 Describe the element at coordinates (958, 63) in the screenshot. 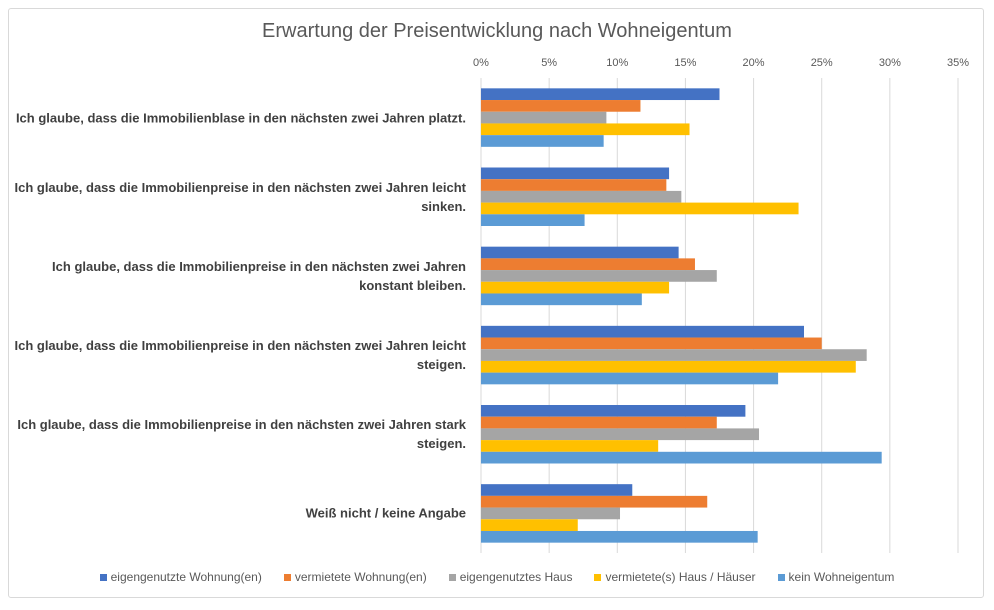

I see `x-tick-label: 35%` at that location.